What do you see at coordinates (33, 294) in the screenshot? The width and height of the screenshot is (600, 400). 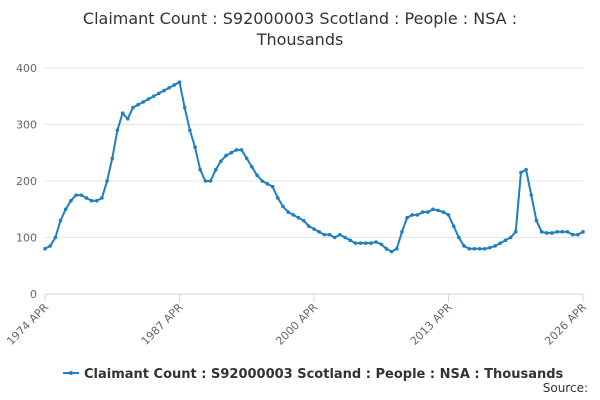 I see `y-tick-label: 0` at bounding box center [33, 294].